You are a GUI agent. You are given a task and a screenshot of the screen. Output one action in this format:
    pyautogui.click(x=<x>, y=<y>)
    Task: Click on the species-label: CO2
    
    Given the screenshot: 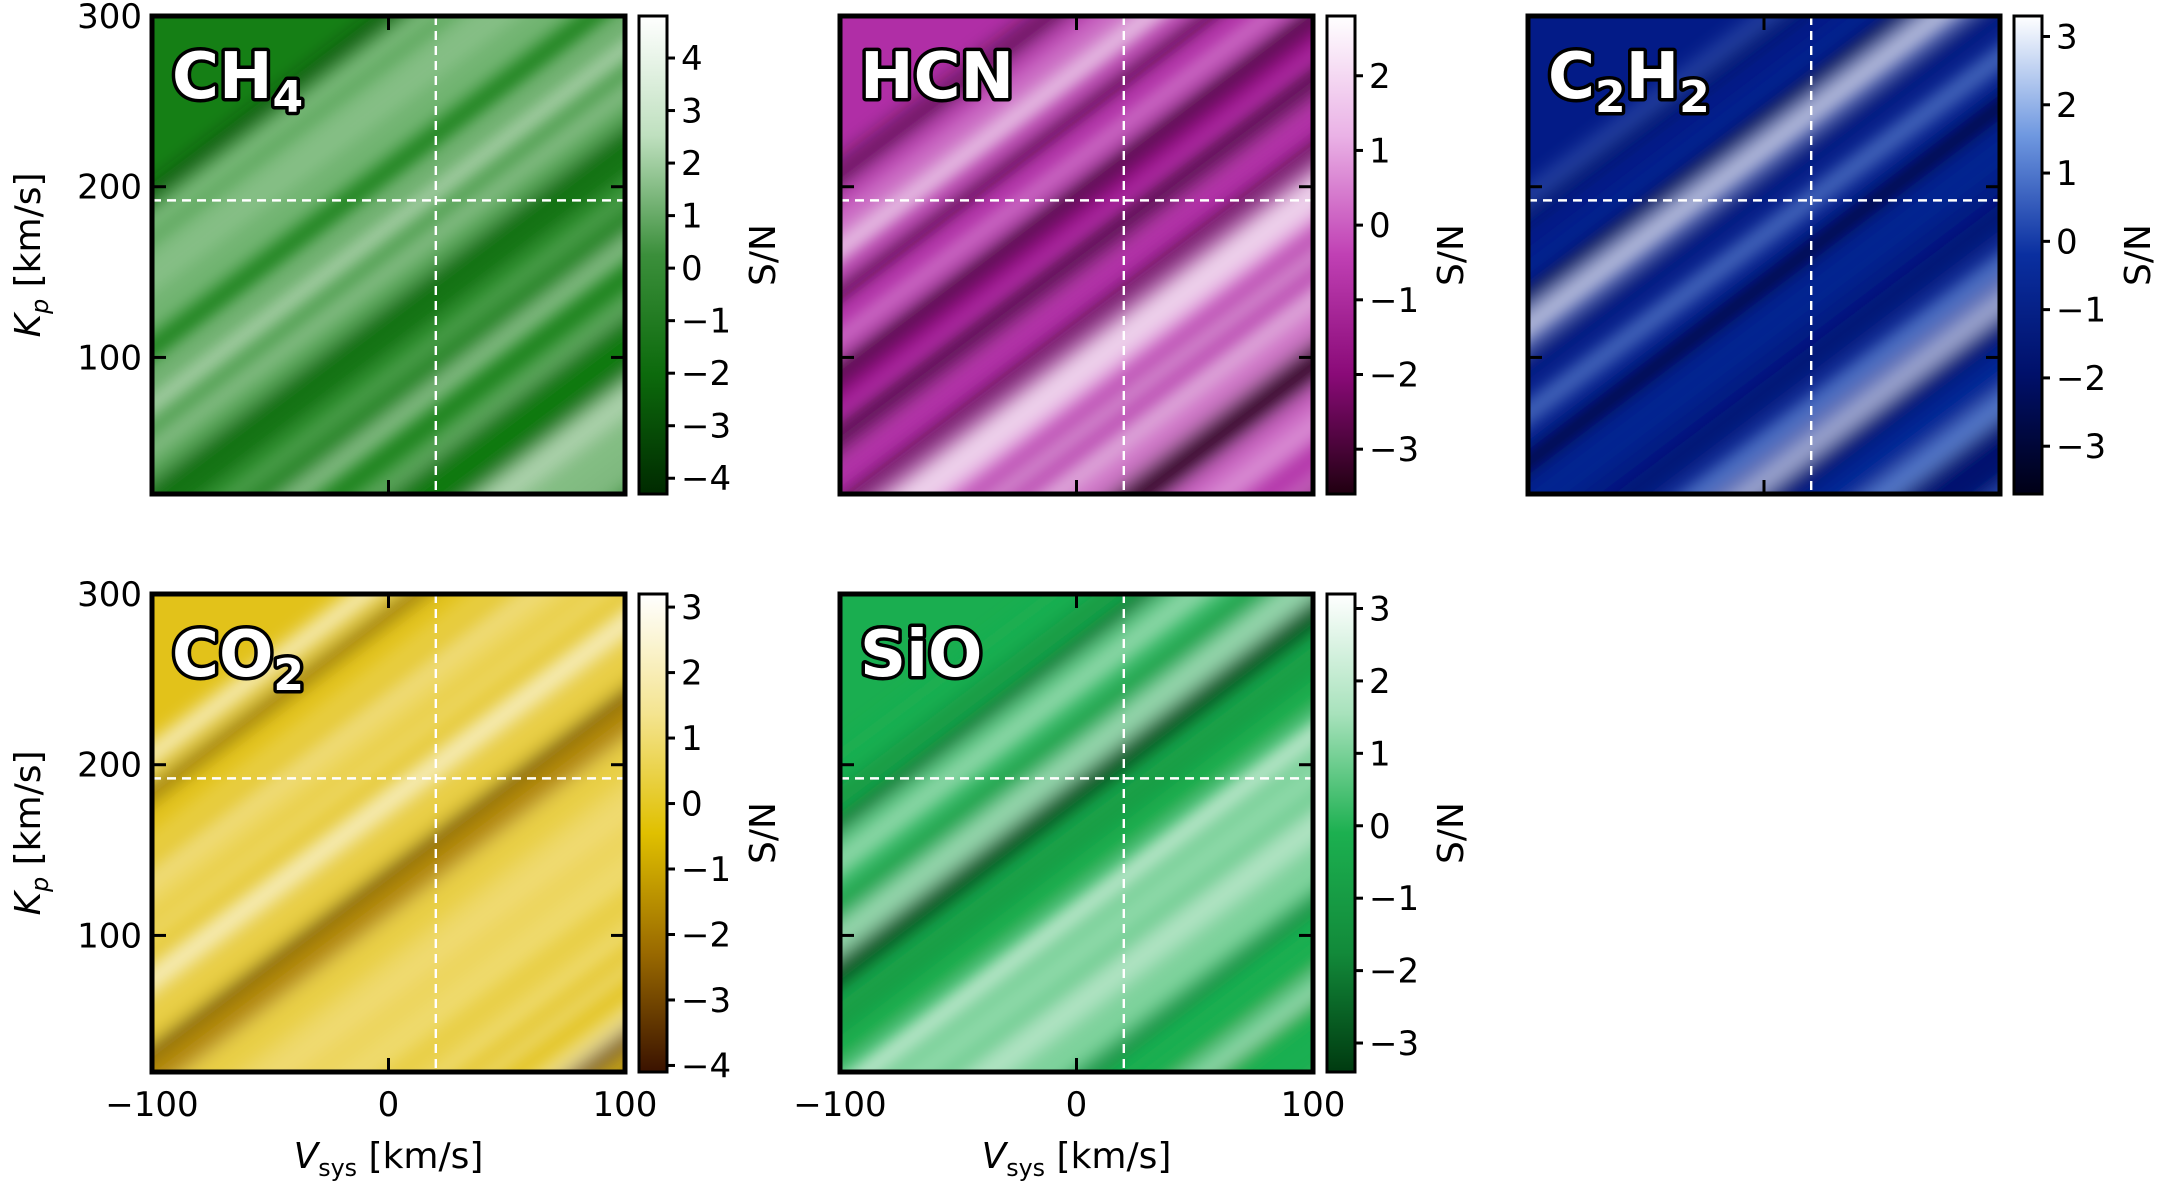 What is the action you would take?
    pyautogui.click(x=238, y=659)
    